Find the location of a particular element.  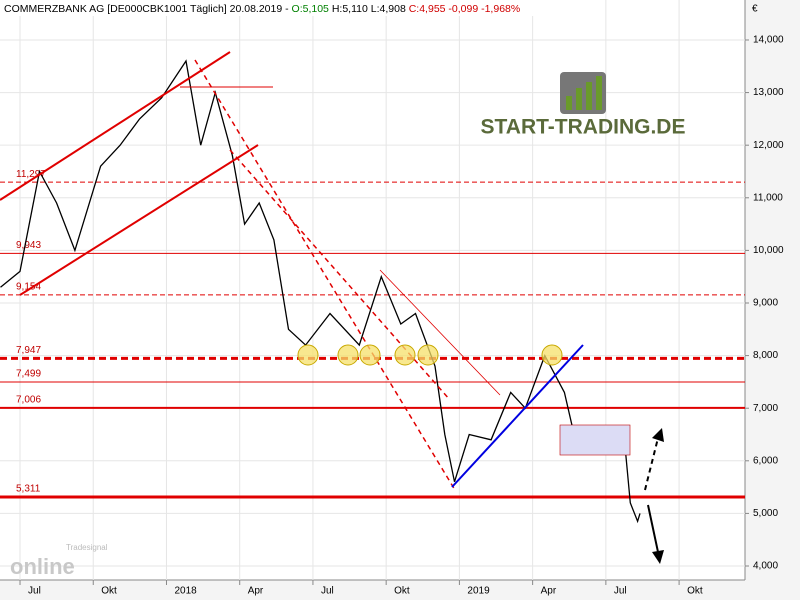

logo-text: START-TRADING.DE is located at coordinates (583, 127).